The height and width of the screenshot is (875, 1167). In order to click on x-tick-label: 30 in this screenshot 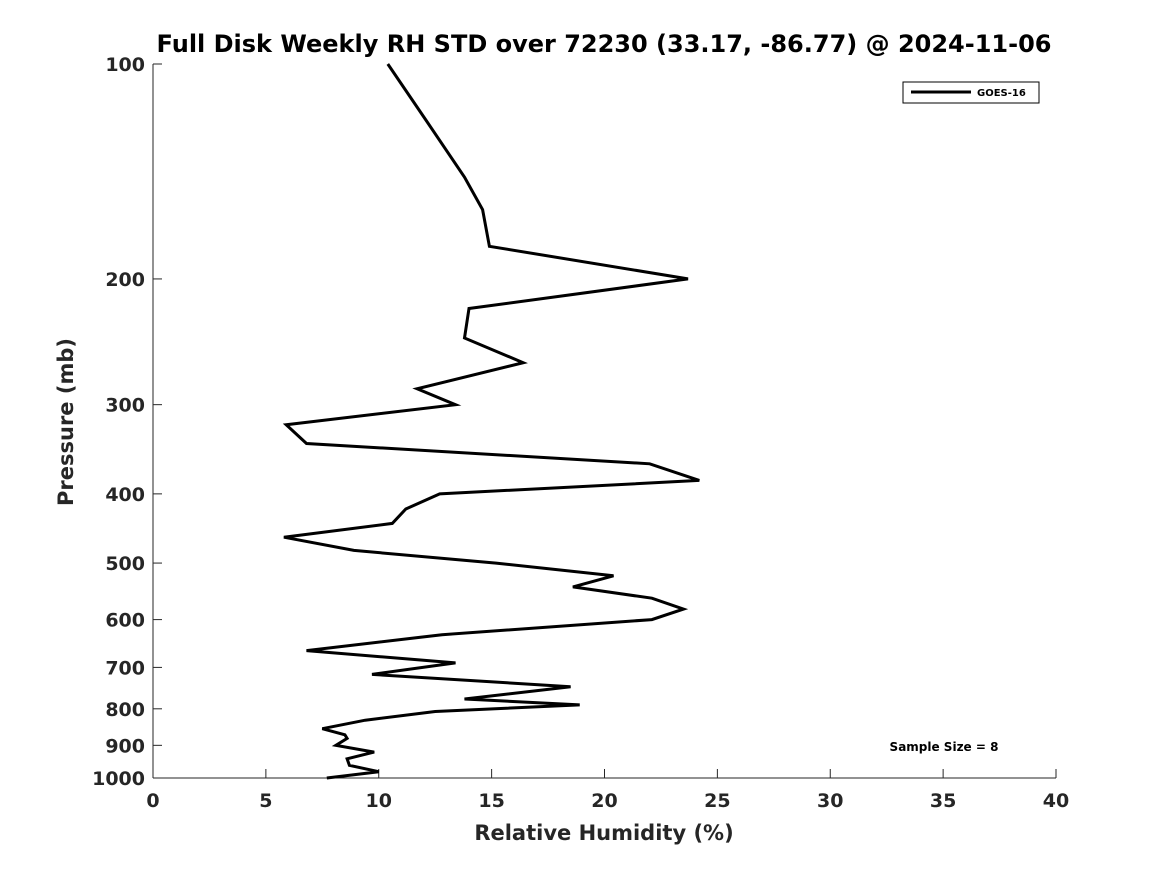, I will do `click(830, 801)`.